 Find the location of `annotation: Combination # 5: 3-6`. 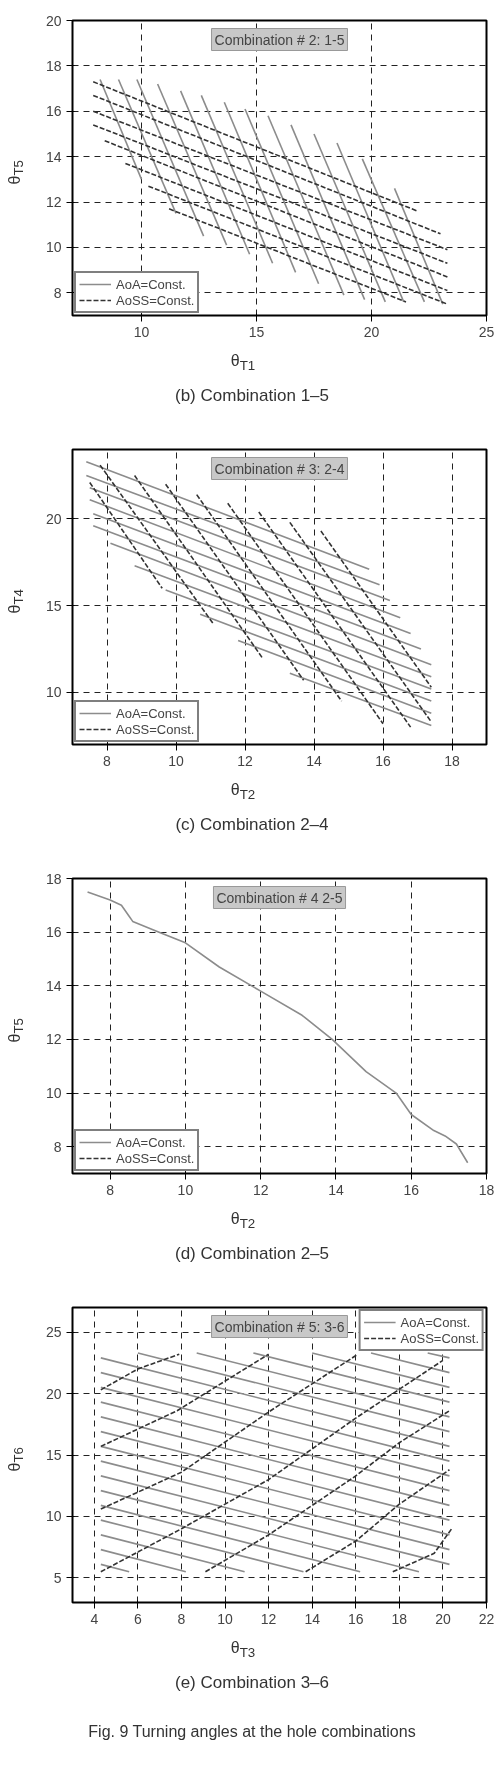

annotation: Combination # 5: 3-6 is located at coordinates (279, 1326).